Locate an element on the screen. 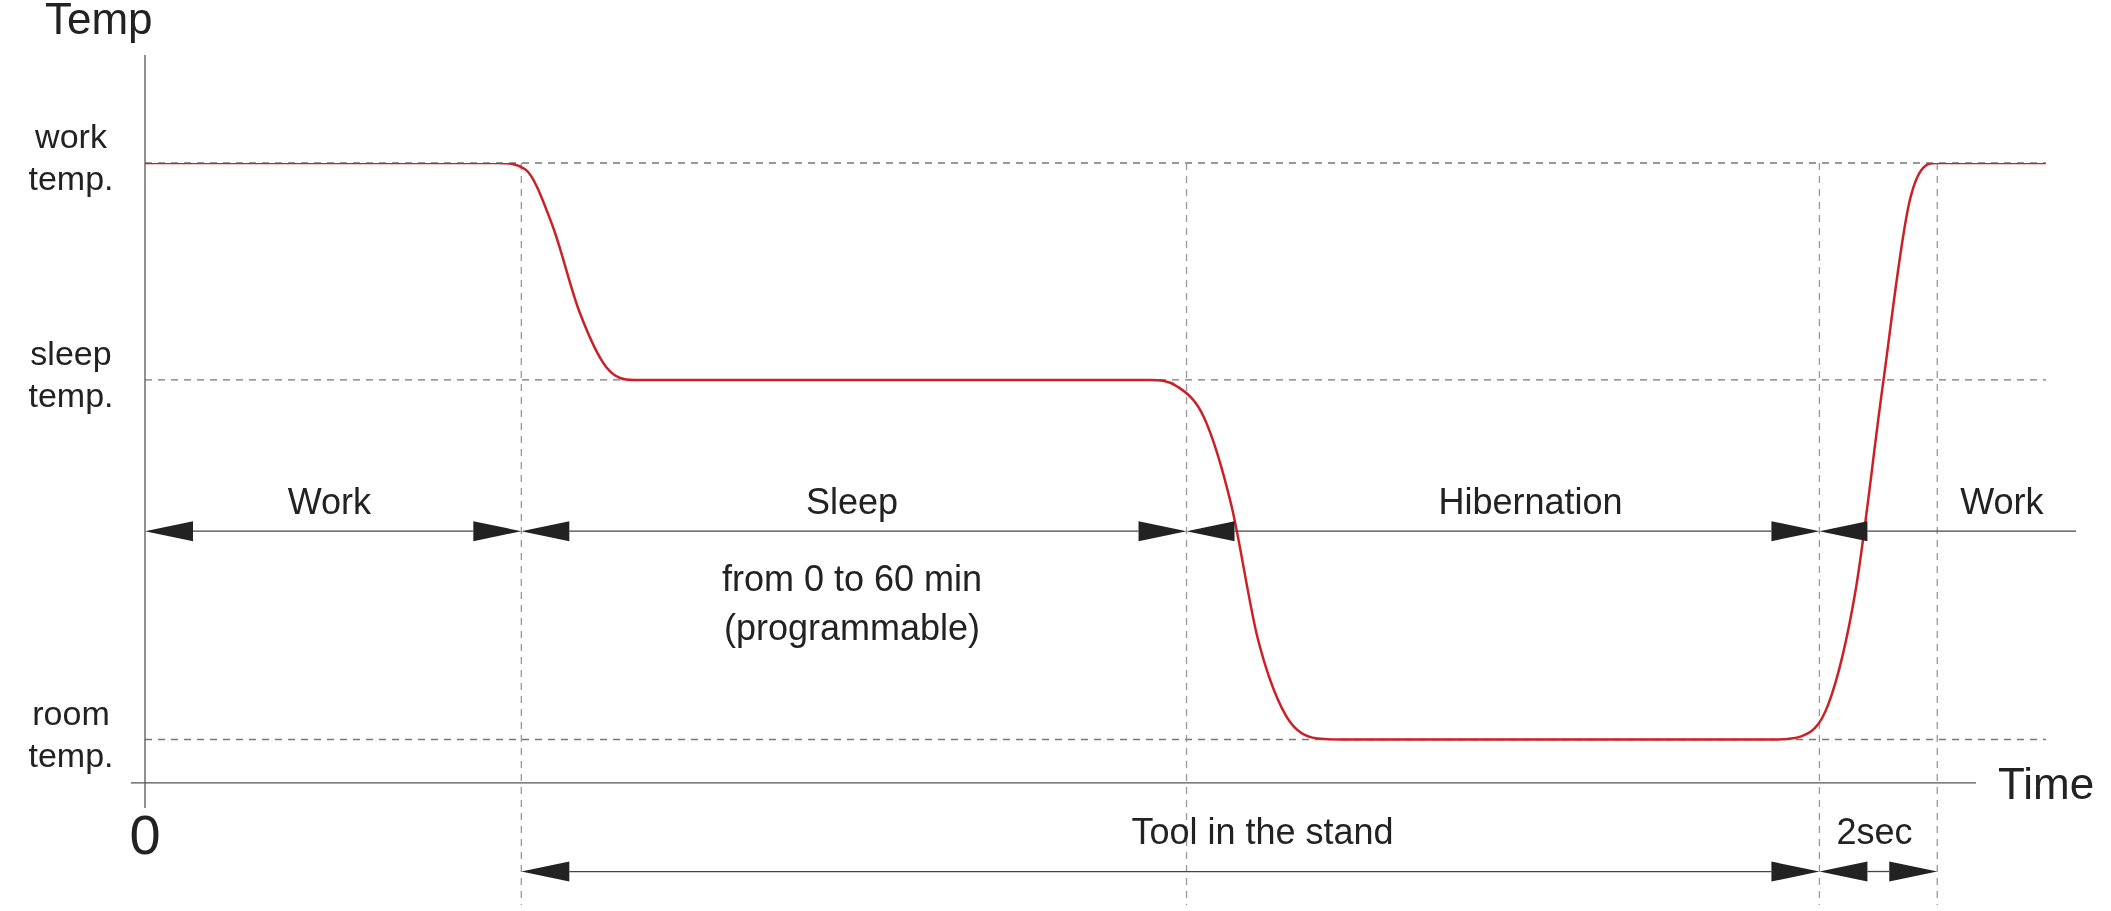 The image size is (2111, 911). text: 2sec is located at coordinates (1874, 831).